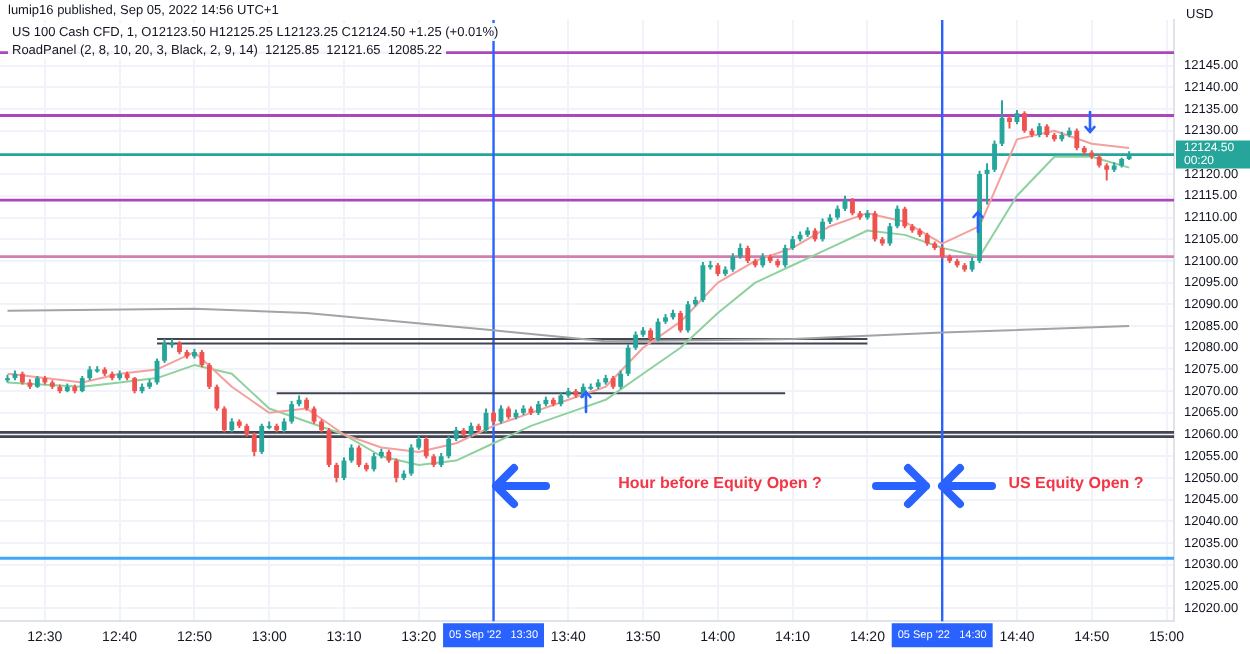 The height and width of the screenshot is (654, 1250). What do you see at coordinates (1076, 483) in the screenshot?
I see `annotation: US Equity Open ?` at bounding box center [1076, 483].